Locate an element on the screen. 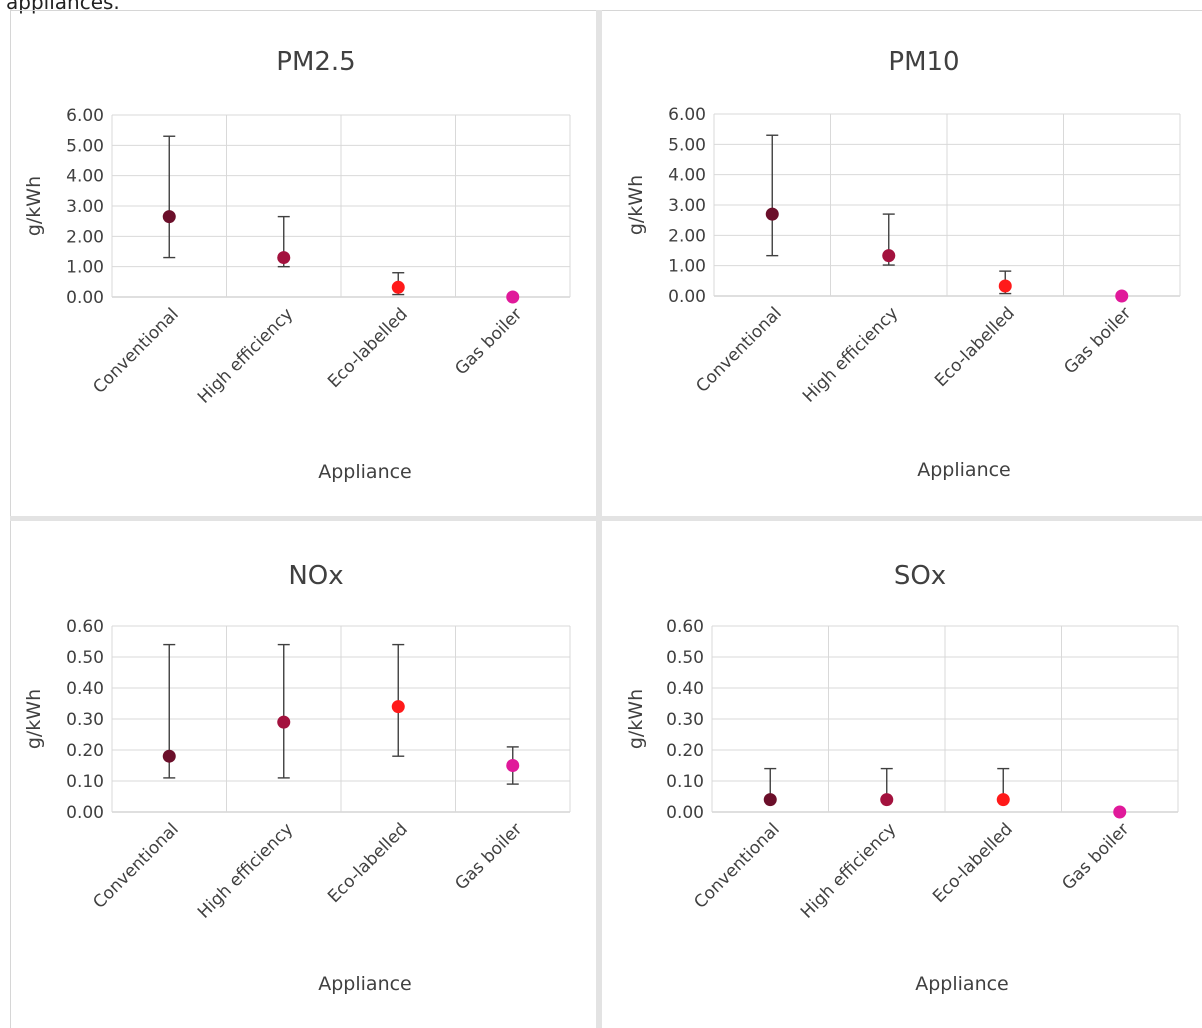 This screenshot has width=1202, height=1028. chart-title: PM2.5 is located at coordinates (315, 62).